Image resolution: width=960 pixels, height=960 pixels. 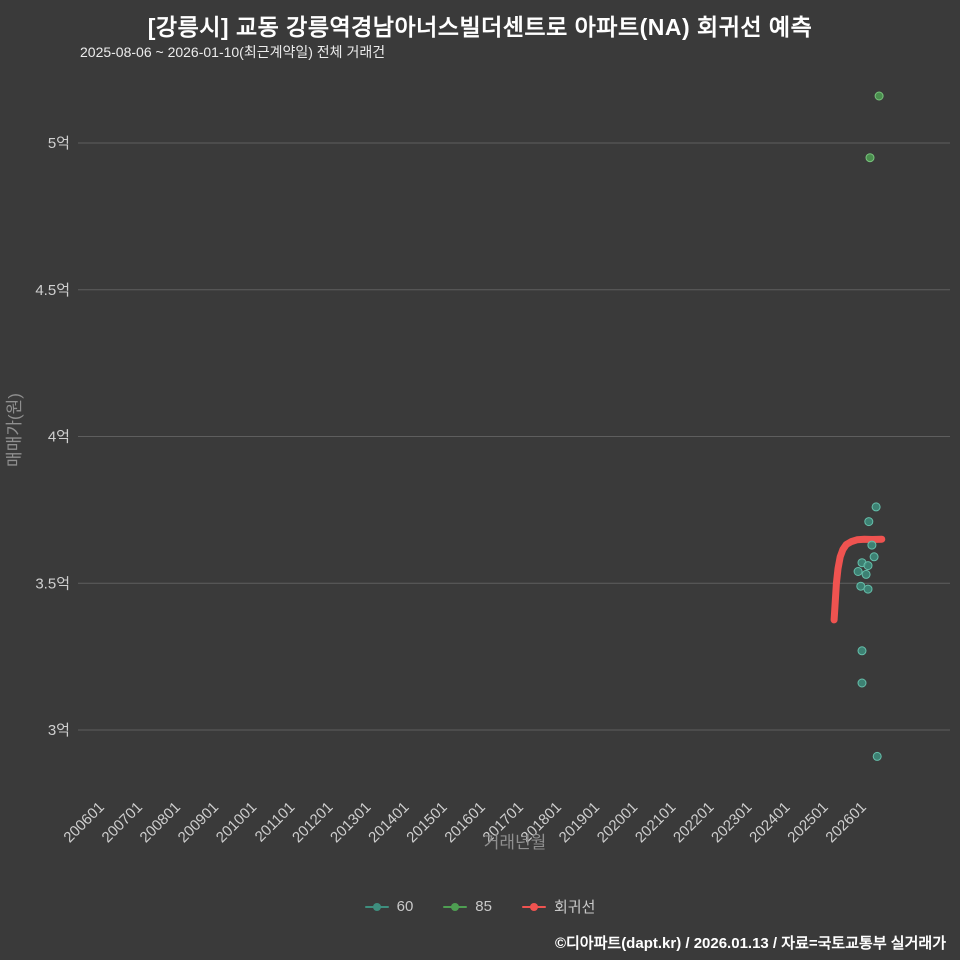 I want to click on x-tick-label: 202601, so click(x=845, y=822).